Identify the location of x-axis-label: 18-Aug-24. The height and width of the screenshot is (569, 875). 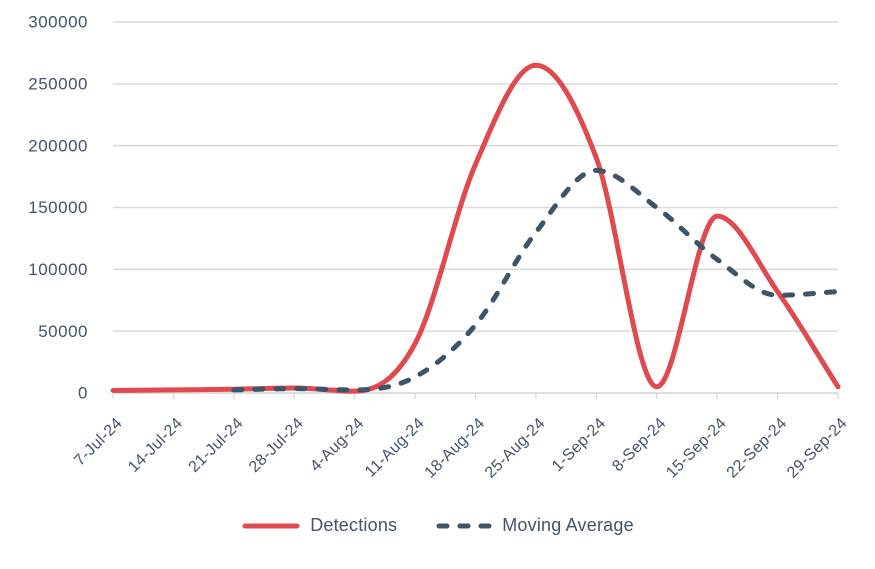
(455, 448).